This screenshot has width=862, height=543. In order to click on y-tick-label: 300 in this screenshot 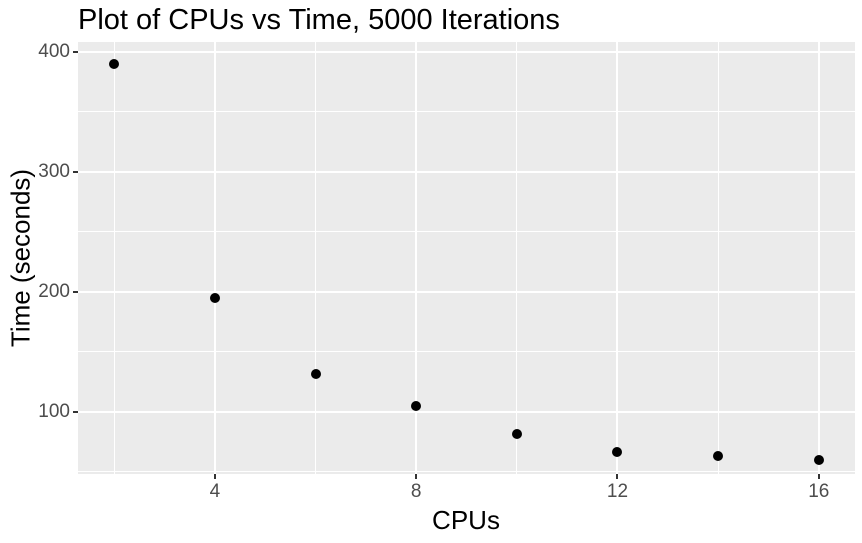, I will do `click(54, 171)`.